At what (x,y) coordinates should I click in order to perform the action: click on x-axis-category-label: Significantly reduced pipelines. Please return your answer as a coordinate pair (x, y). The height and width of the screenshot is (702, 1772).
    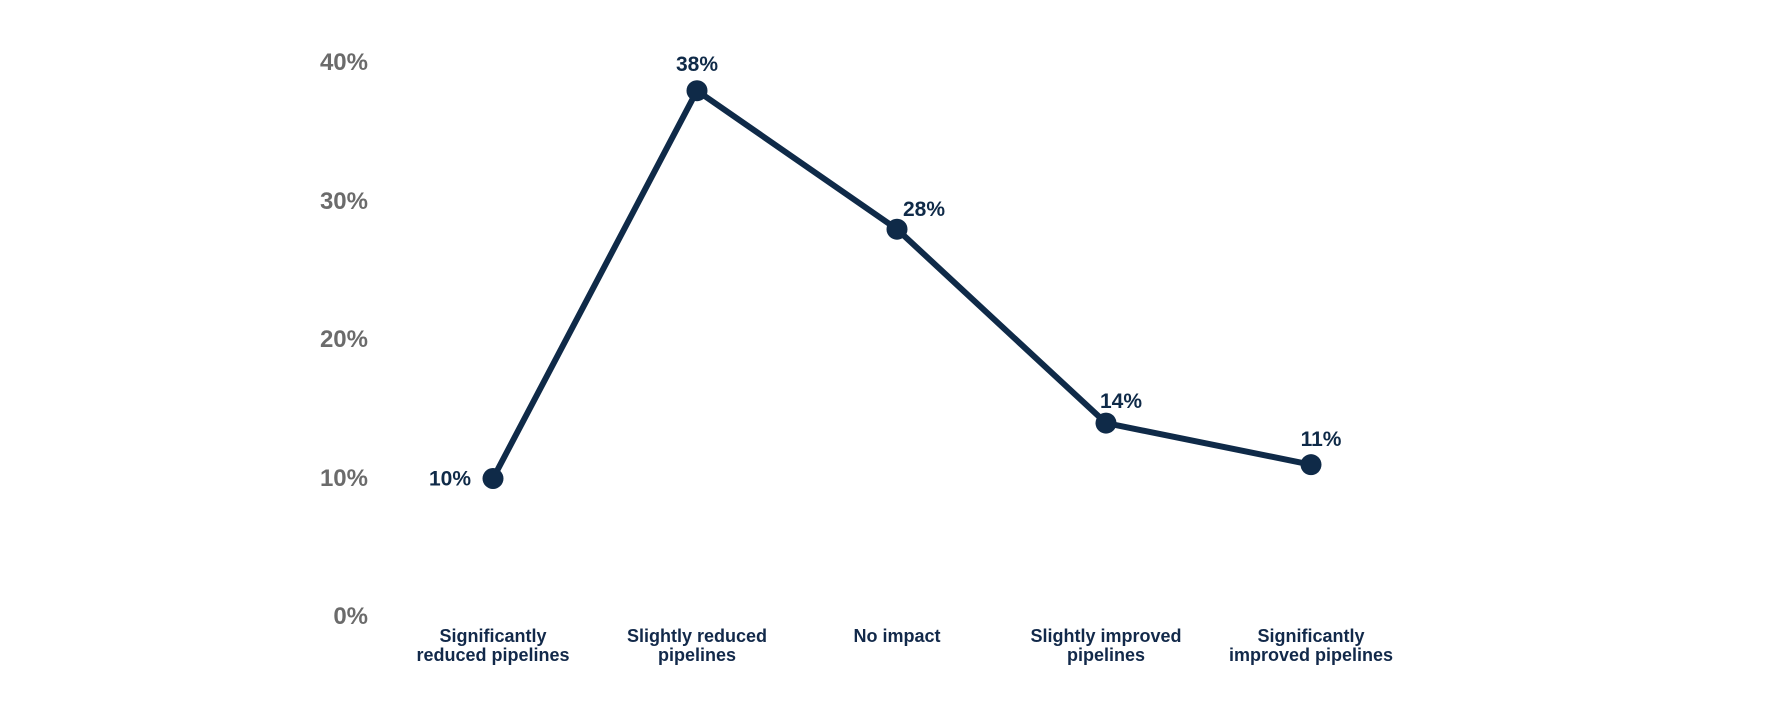
    Looking at the image, I should click on (493, 645).